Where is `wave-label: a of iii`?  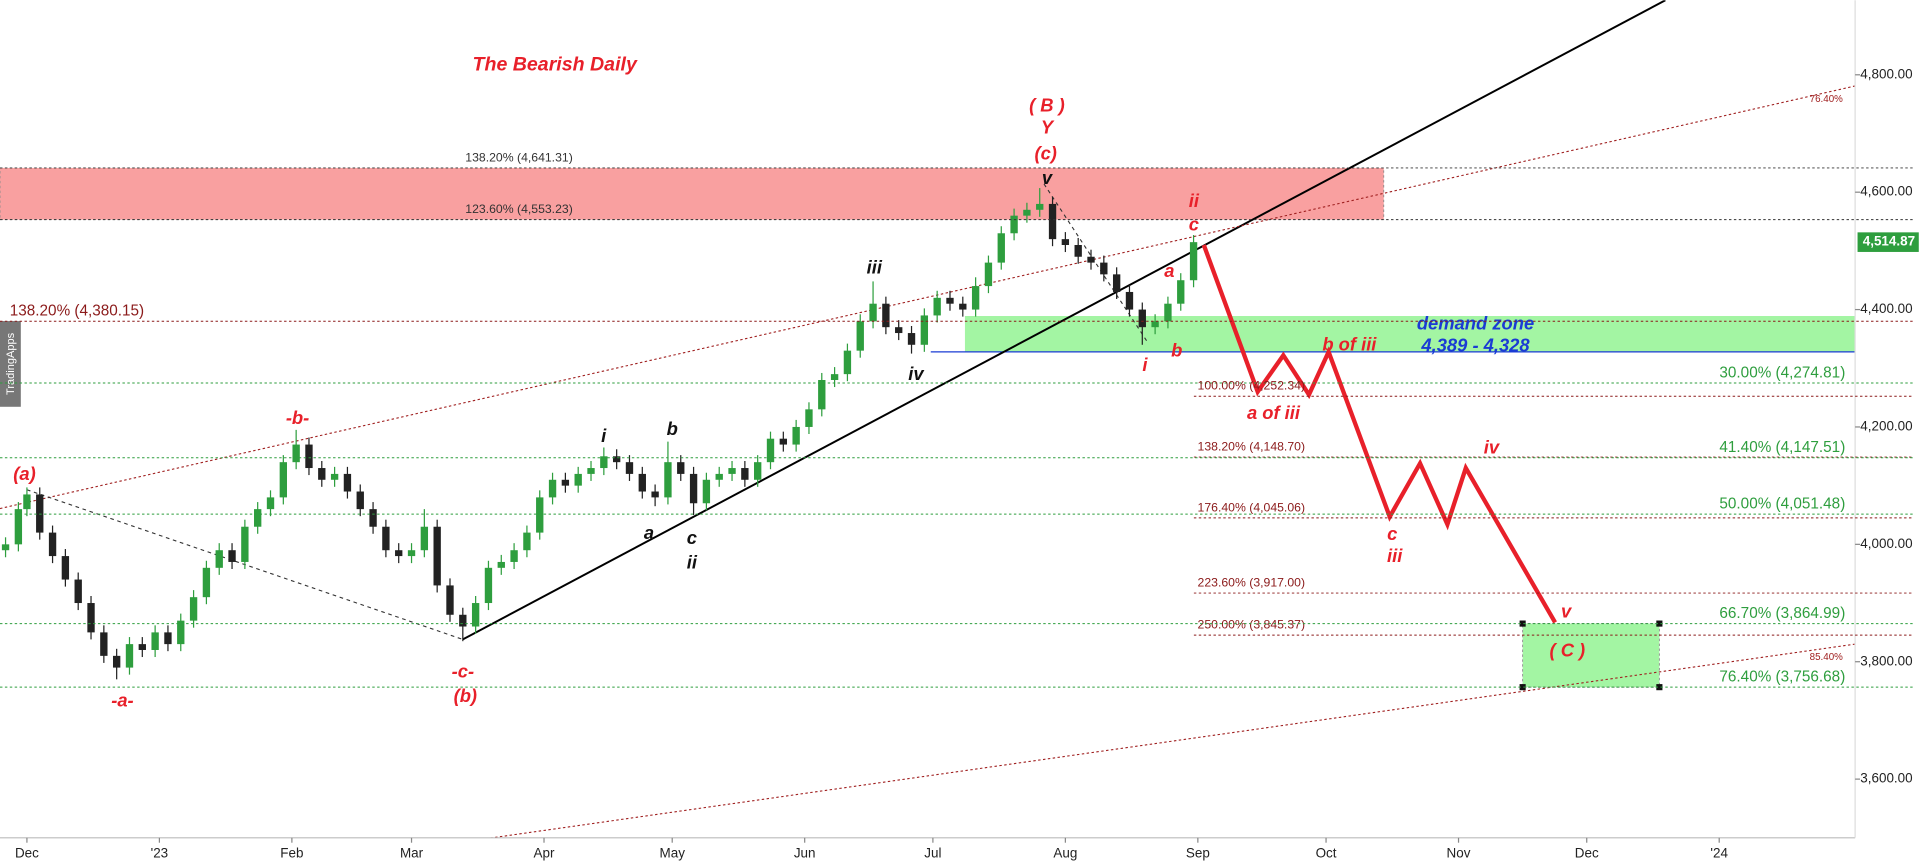
wave-label: a of iii is located at coordinates (1274, 412).